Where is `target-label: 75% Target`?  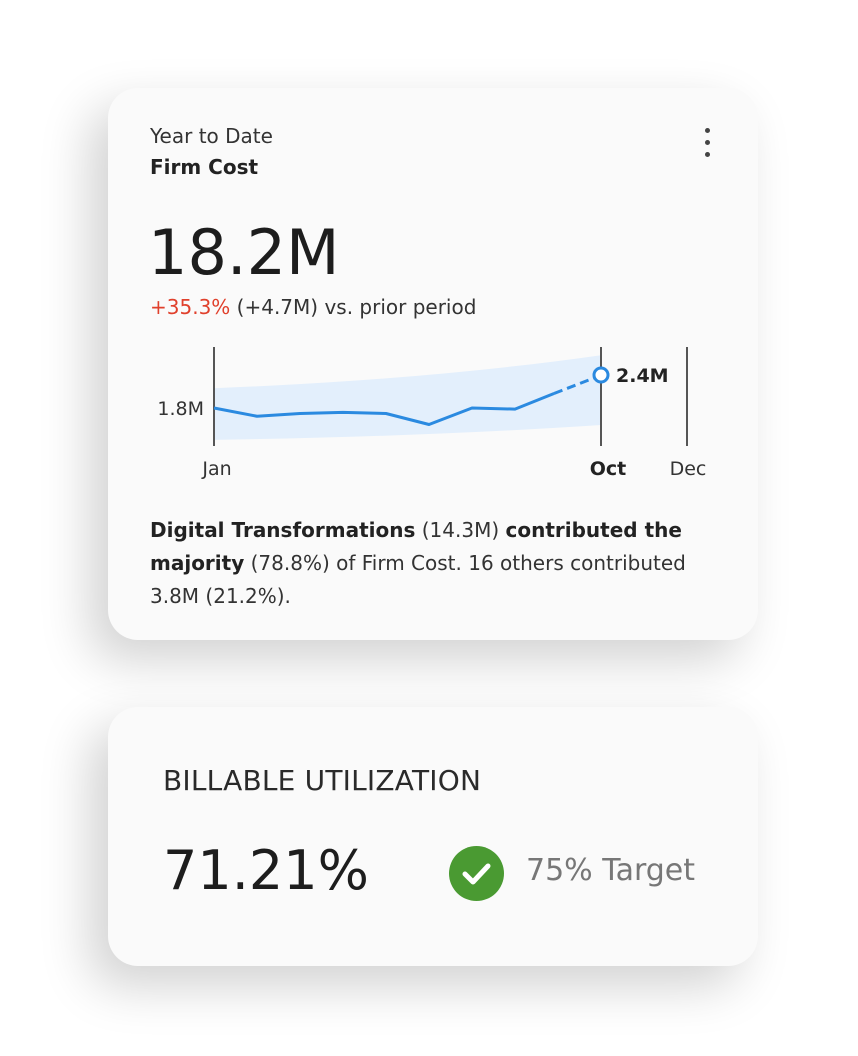 target-label: 75% Target is located at coordinates (611, 870).